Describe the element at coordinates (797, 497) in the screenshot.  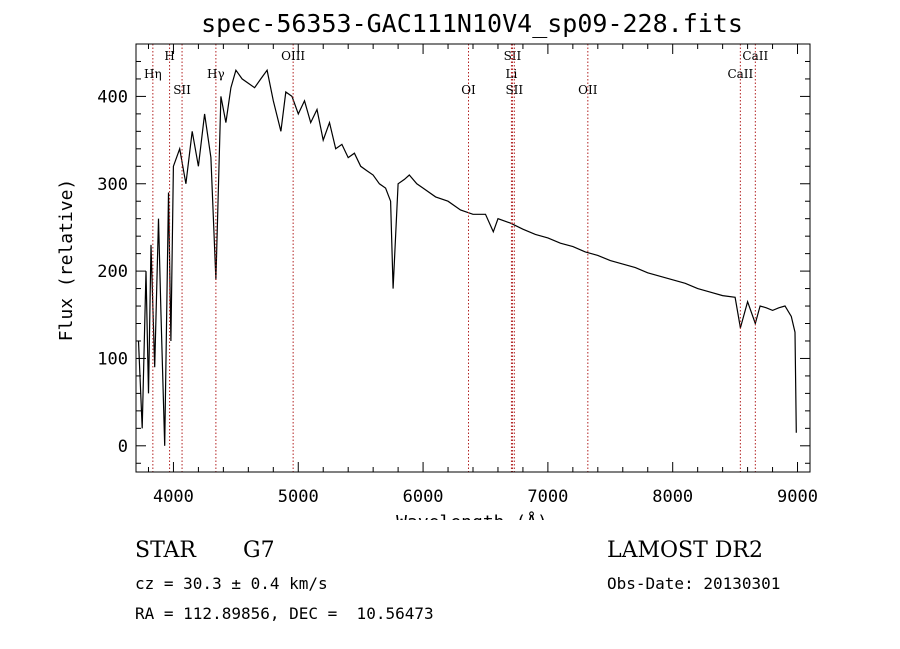
I see `x-tick-label: 9000` at that location.